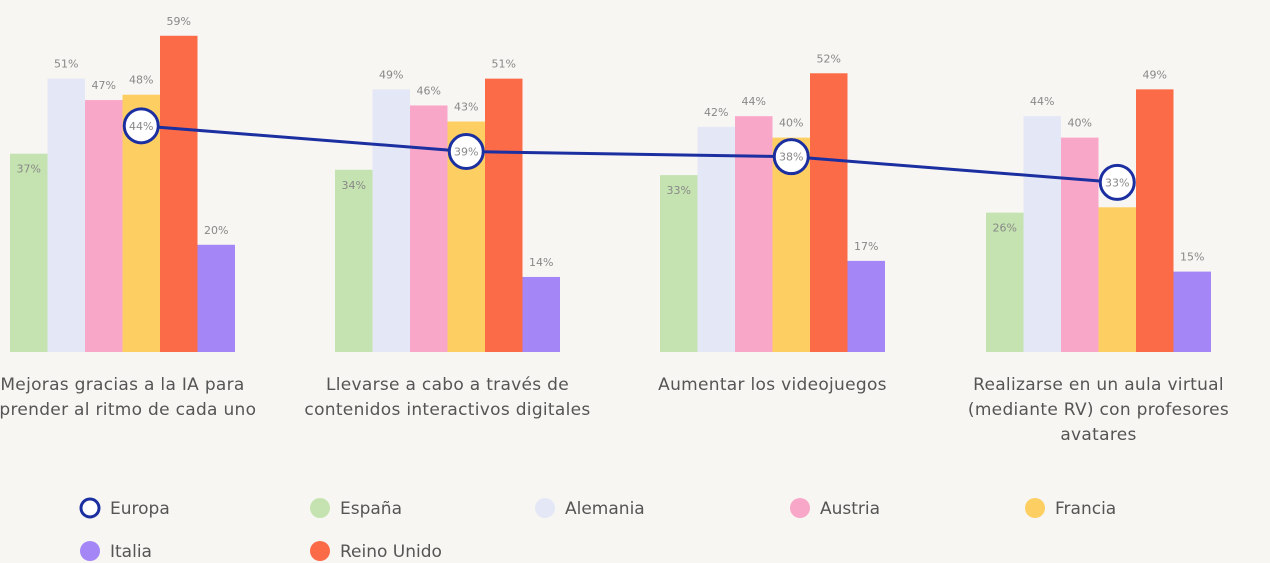 The width and height of the screenshot is (1270, 563). Describe the element at coordinates (605, 509) in the screenshot. I see `legend-label: Alemania` at that location.